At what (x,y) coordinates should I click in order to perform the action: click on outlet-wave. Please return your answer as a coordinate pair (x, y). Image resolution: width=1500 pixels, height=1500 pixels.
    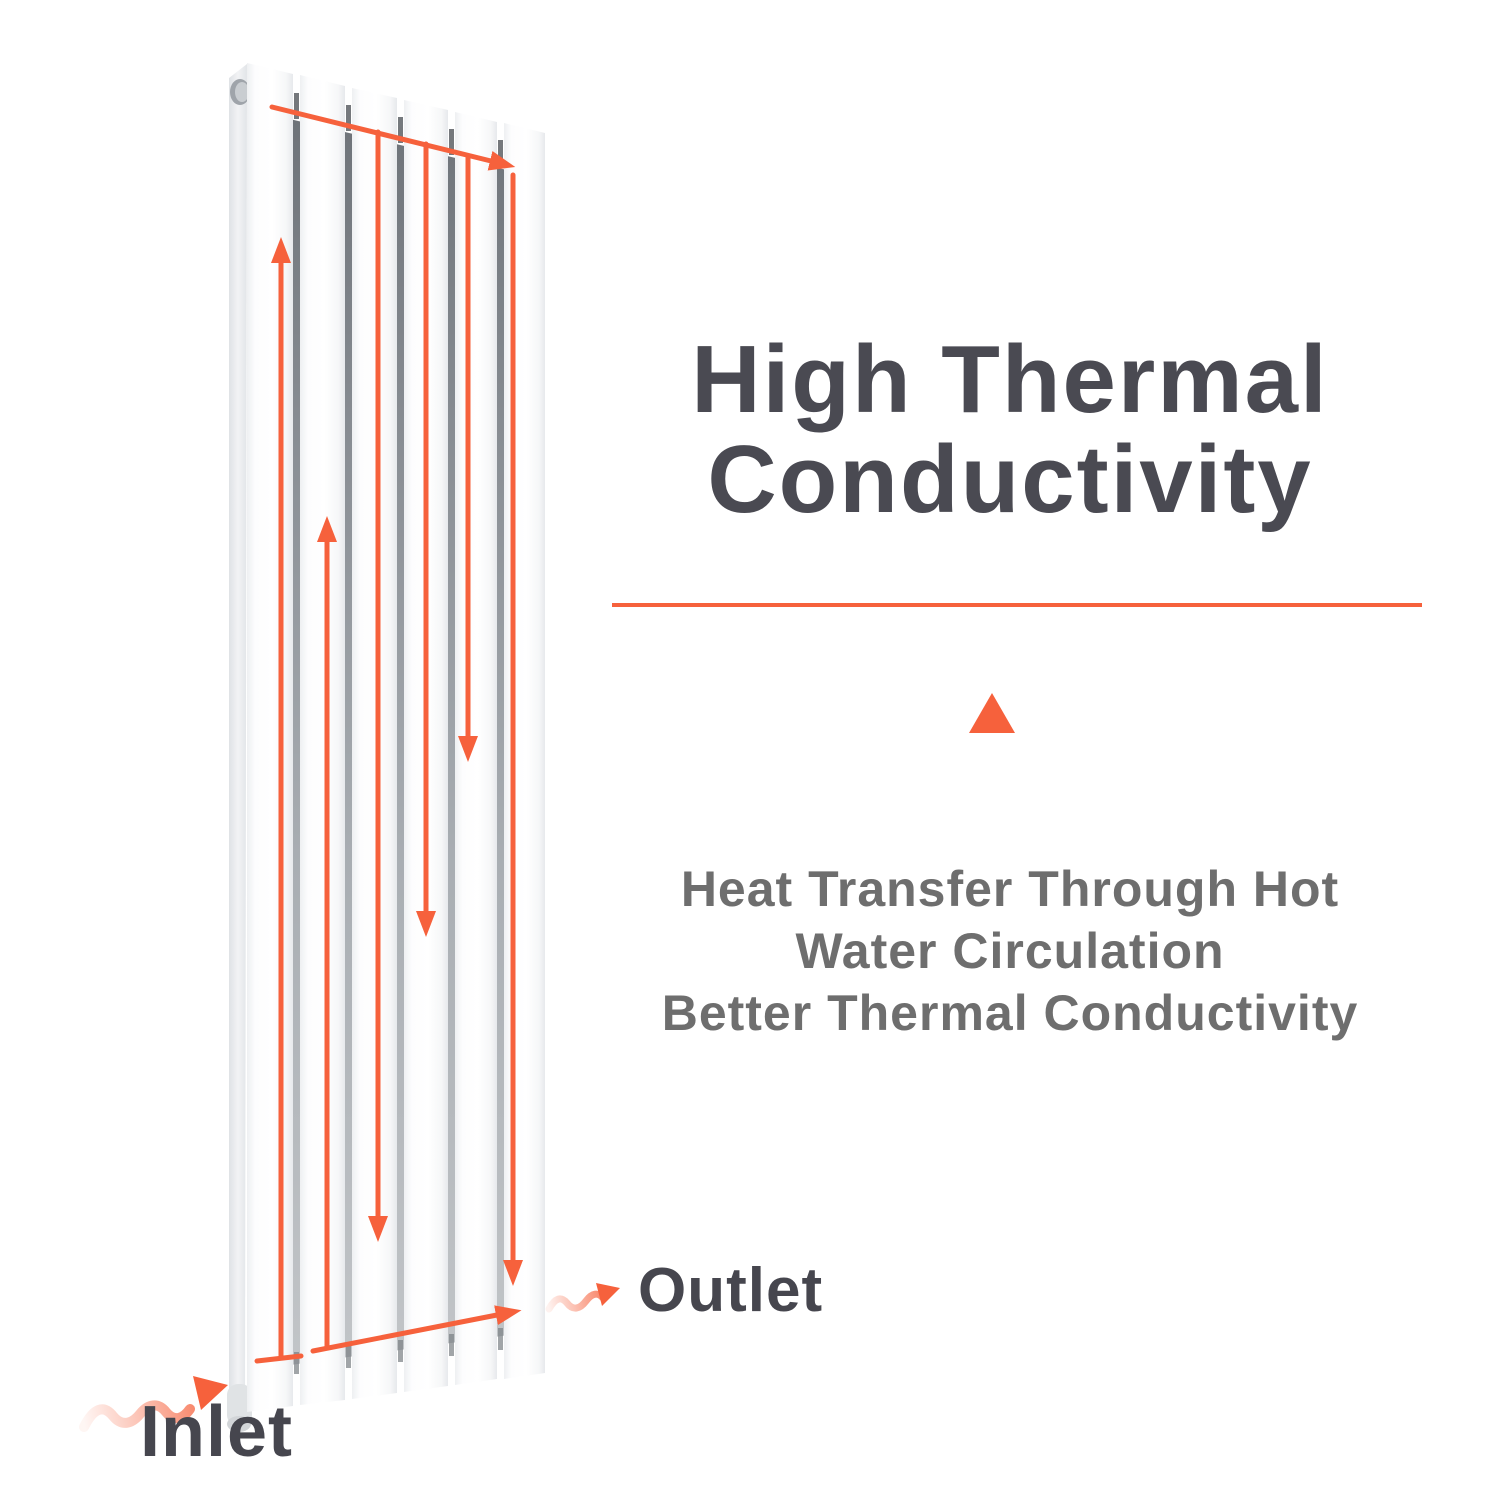
    Looking at the image, I should click on (576, 1301).